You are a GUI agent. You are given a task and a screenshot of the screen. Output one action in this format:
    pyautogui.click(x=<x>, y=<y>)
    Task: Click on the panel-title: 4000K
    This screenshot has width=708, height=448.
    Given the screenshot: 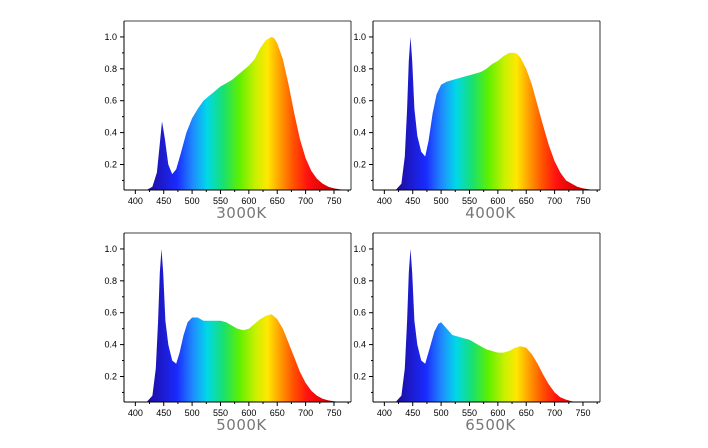 What is the action you would take?
    pyautogui.click(x=490, y=213)
    